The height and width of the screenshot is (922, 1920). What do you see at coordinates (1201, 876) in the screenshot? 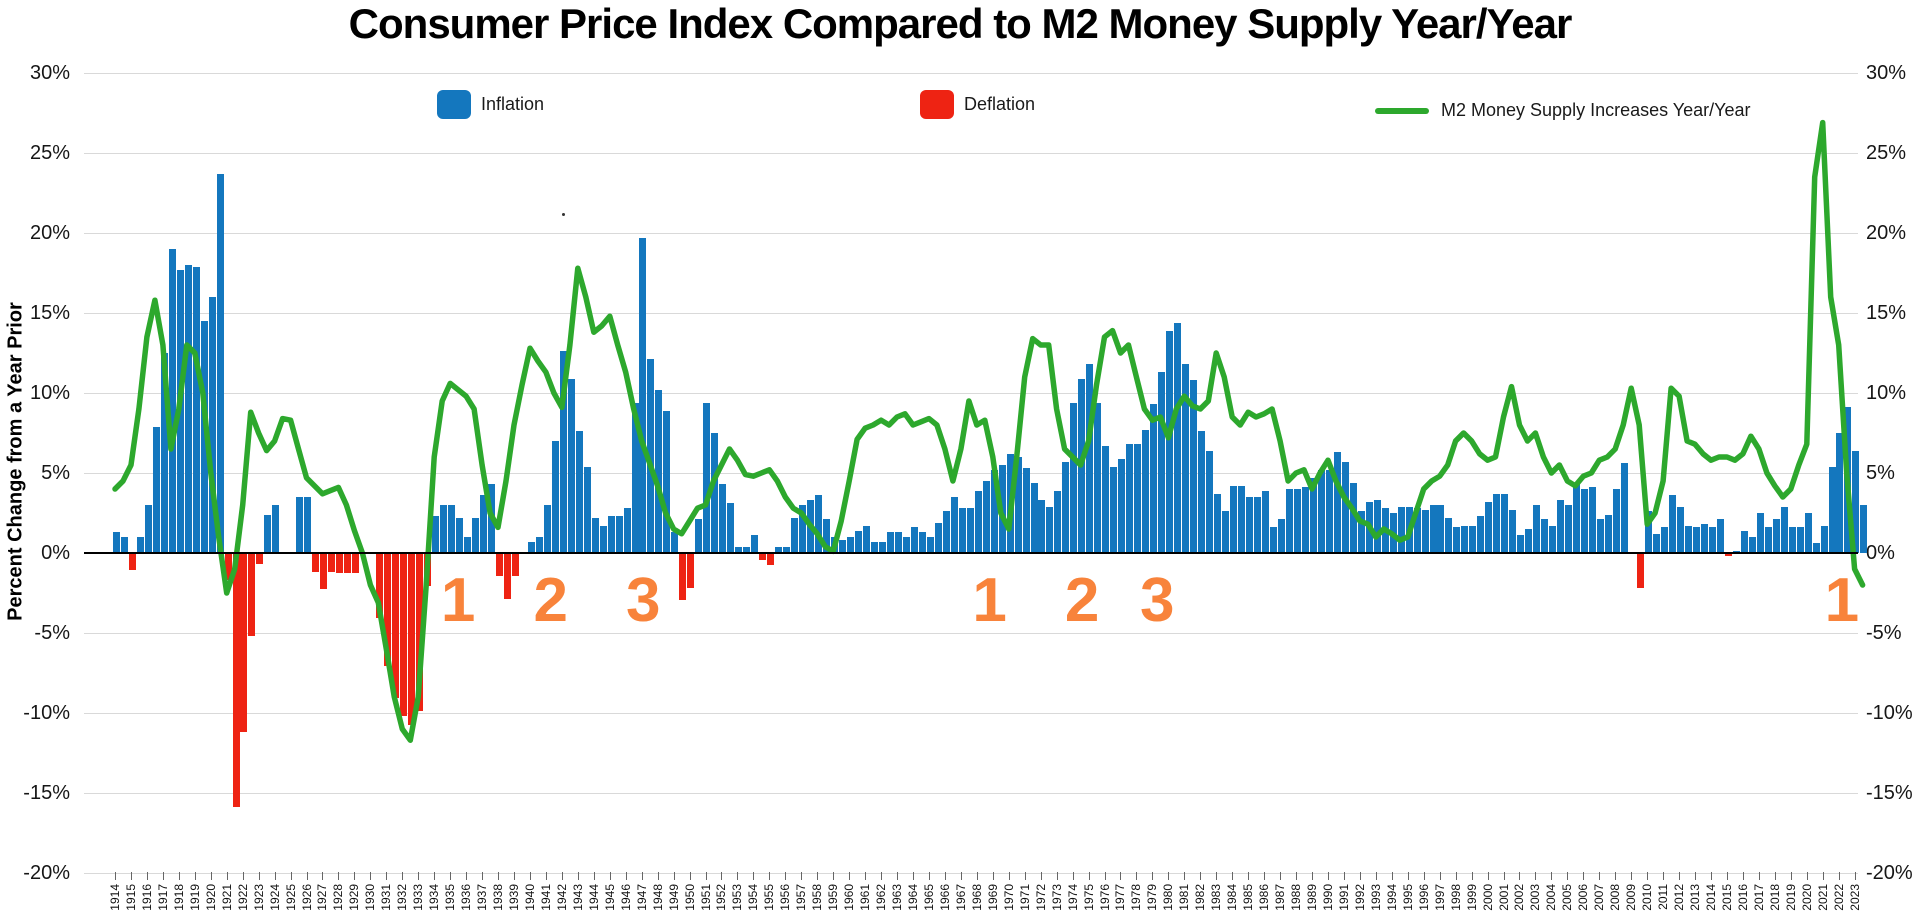
I see `x-tick-1982` at bounding box center [1201, 876].